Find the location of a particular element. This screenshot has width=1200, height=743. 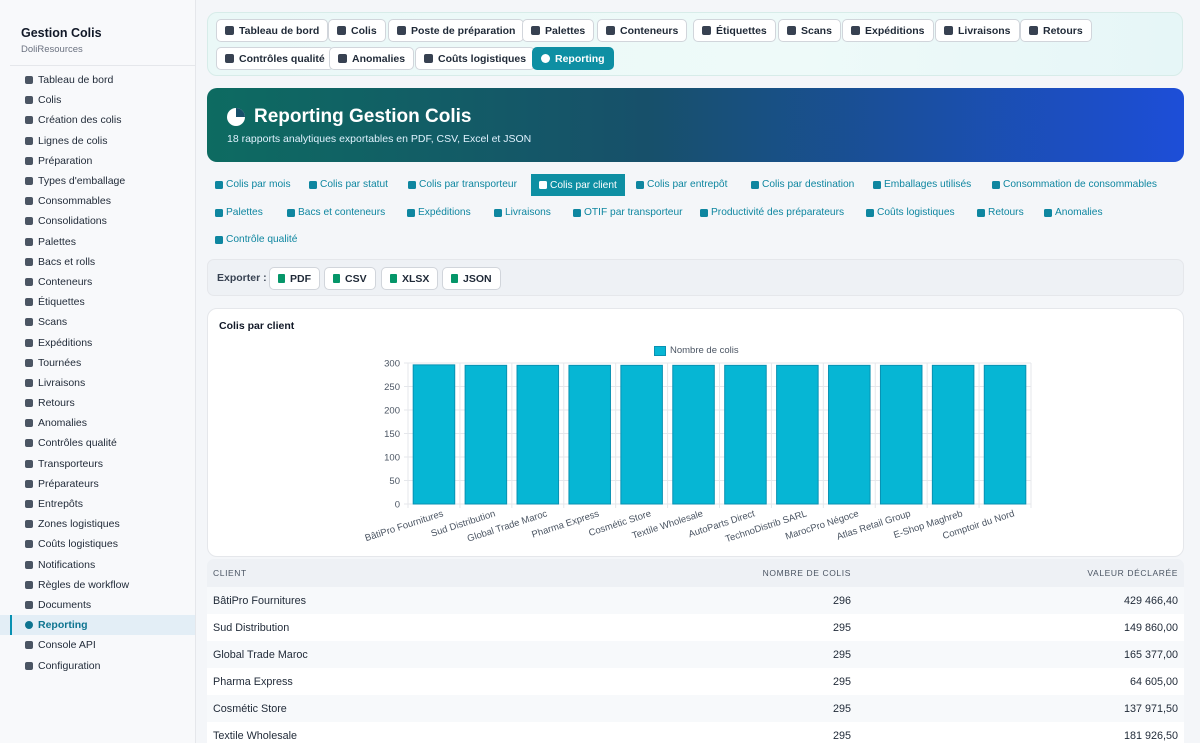

sidebar-item-consommables: Consommables is located at coordinates (97, 201).